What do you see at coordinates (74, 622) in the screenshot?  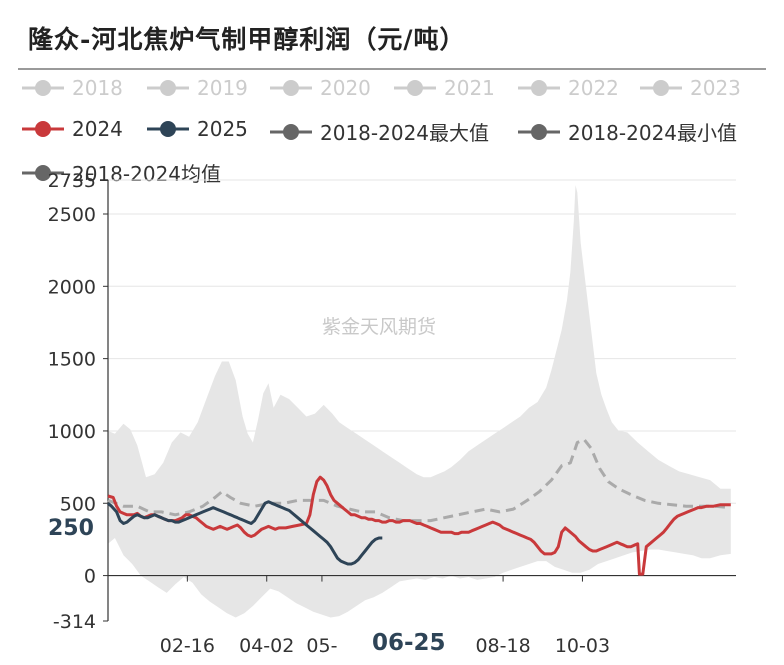 I see `y-tick-label: -314` at bounding box center [74, 622].